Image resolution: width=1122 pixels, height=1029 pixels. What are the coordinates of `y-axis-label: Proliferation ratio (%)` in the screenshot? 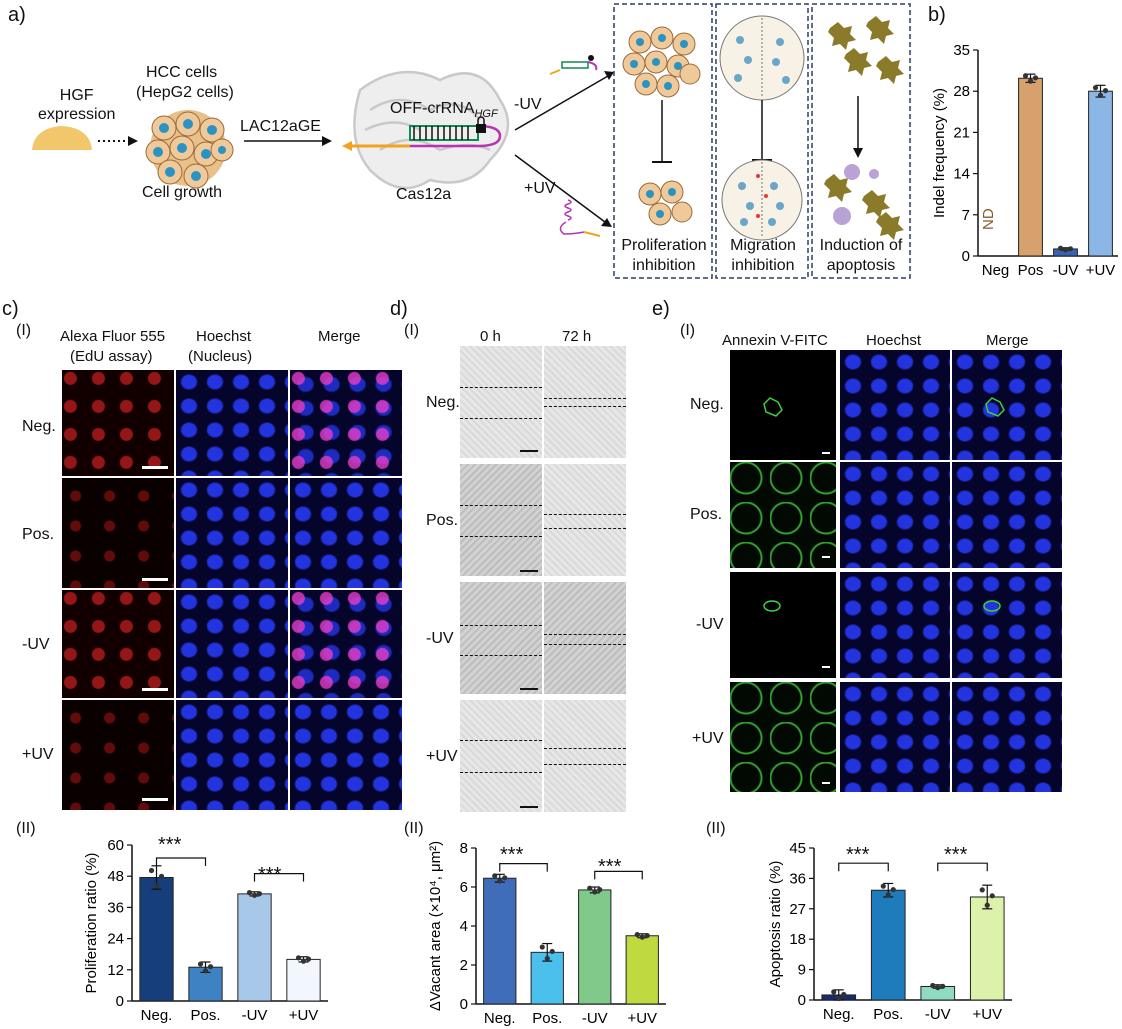 It's located at (91, 923).